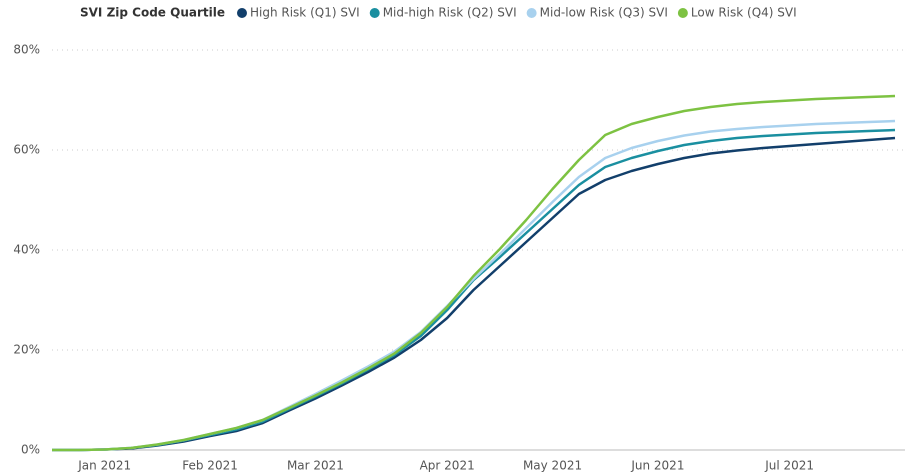 The image size is (909, 474). What do you see at coordinates (789, 466) in the screenshot?
I see `x-tick-label: Jul 2021` at bounding box center [789, 466].